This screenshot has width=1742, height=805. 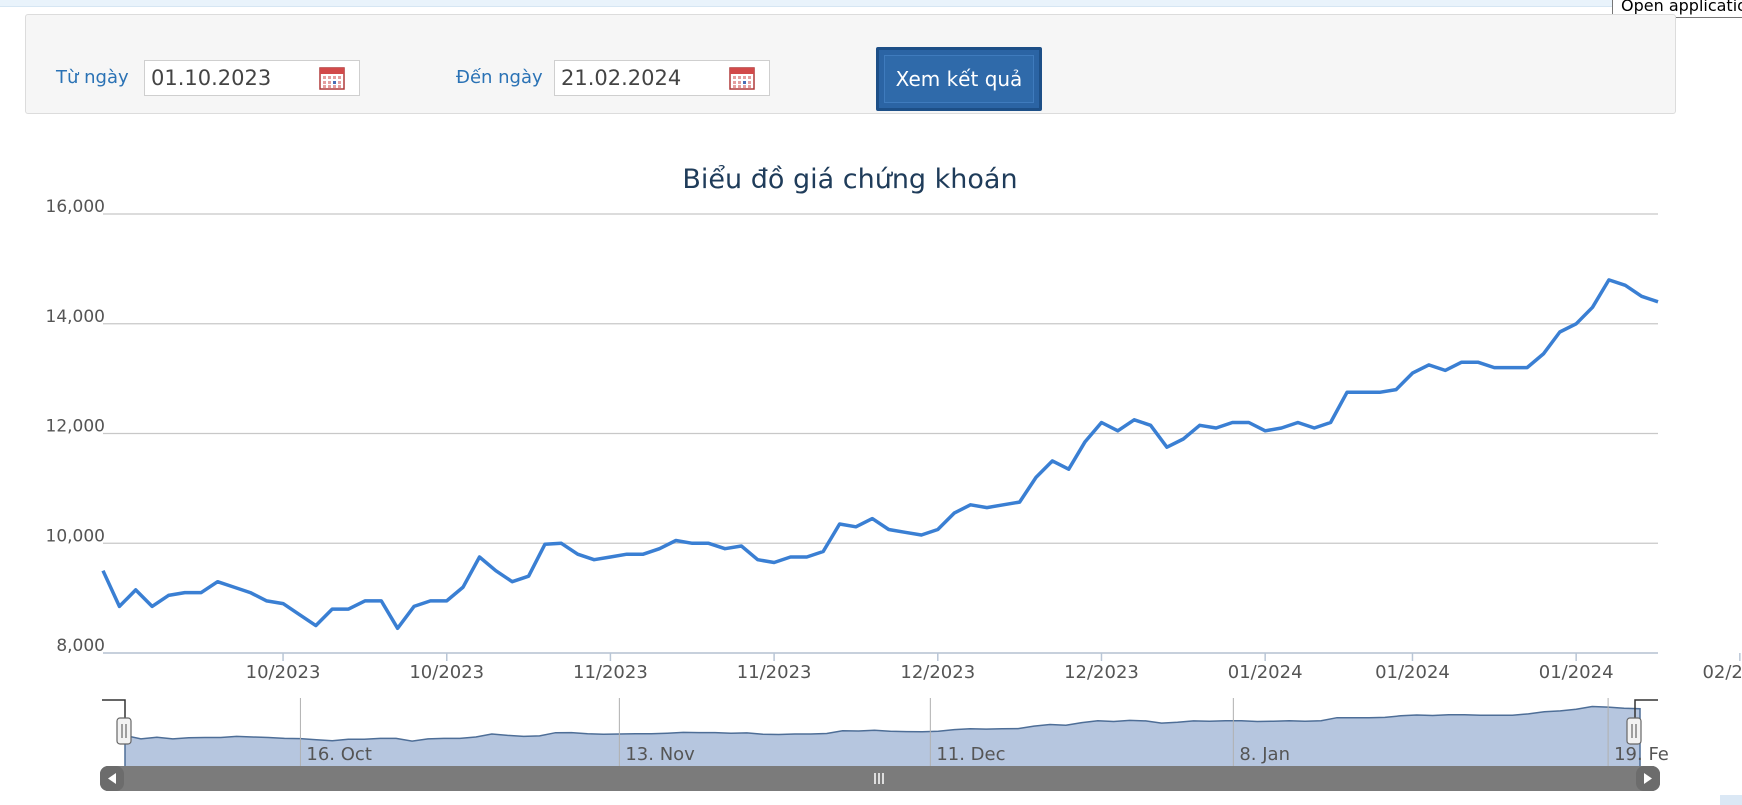 I want to click on date-filter-panel: Từ ngày Đến ngày Xem kết quả, so click(x=850, y=64).